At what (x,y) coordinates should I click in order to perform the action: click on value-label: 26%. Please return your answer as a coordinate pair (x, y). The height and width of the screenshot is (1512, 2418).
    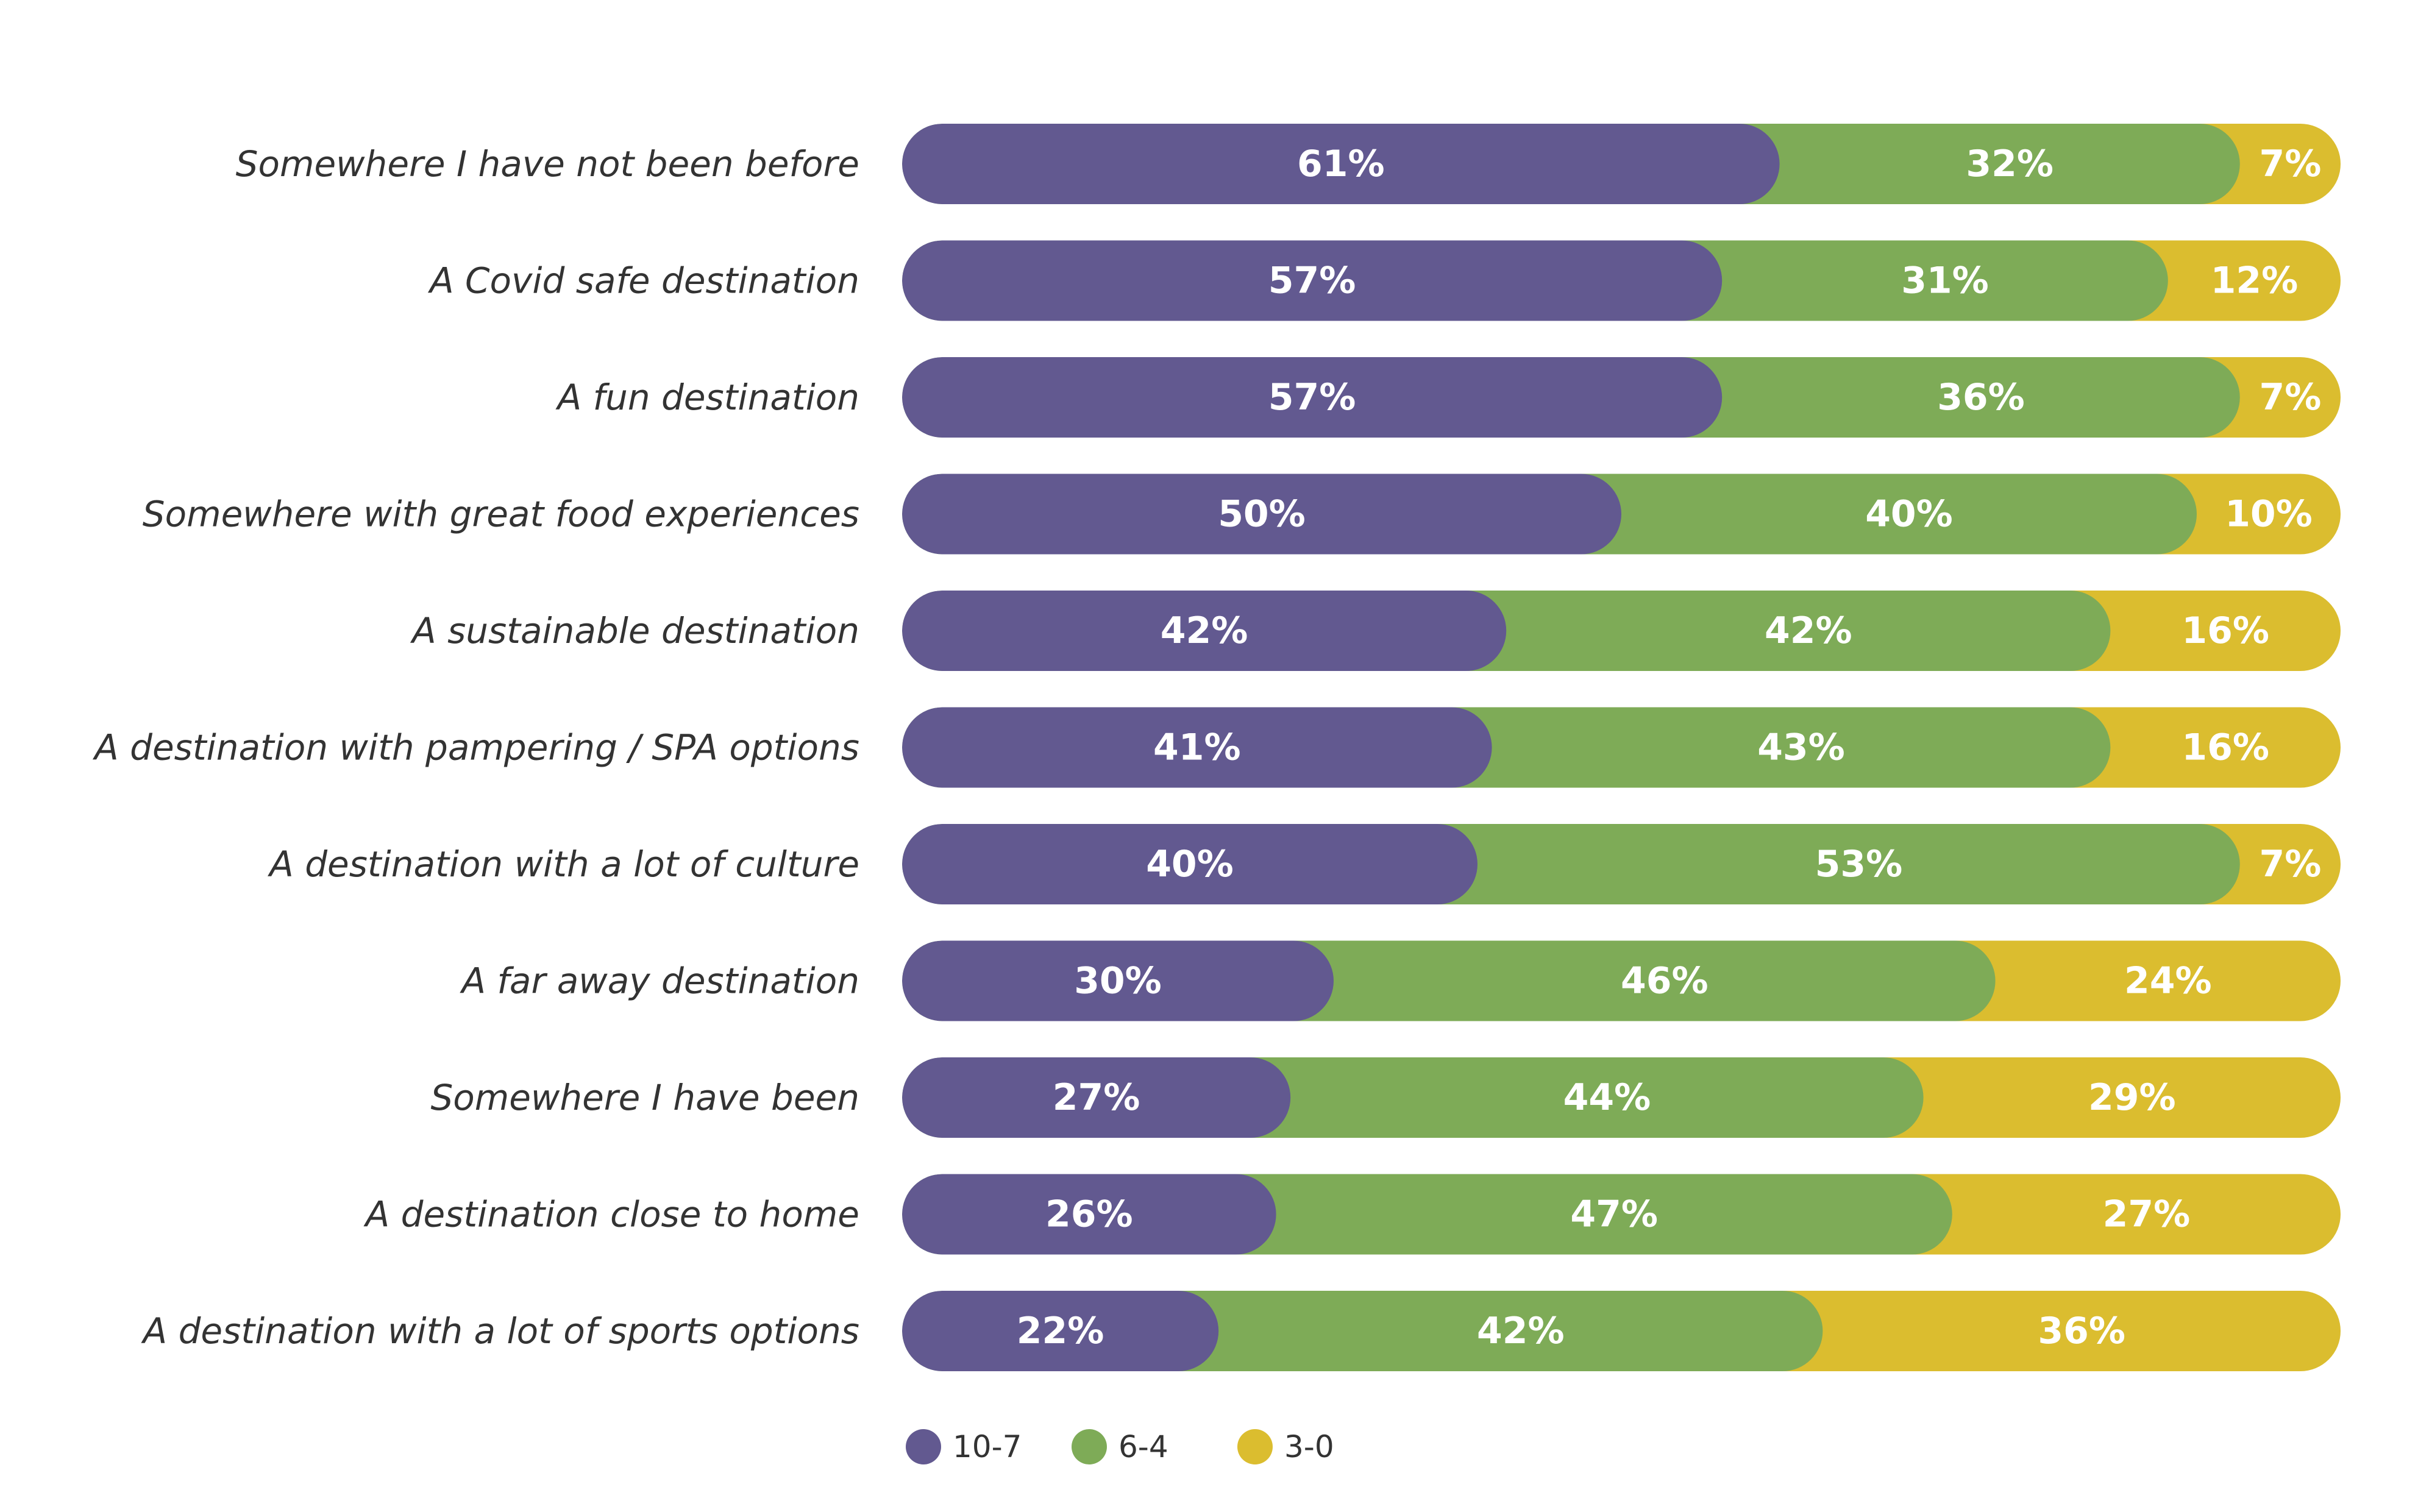
    Looking at the image, I should click on (1089, 1214).